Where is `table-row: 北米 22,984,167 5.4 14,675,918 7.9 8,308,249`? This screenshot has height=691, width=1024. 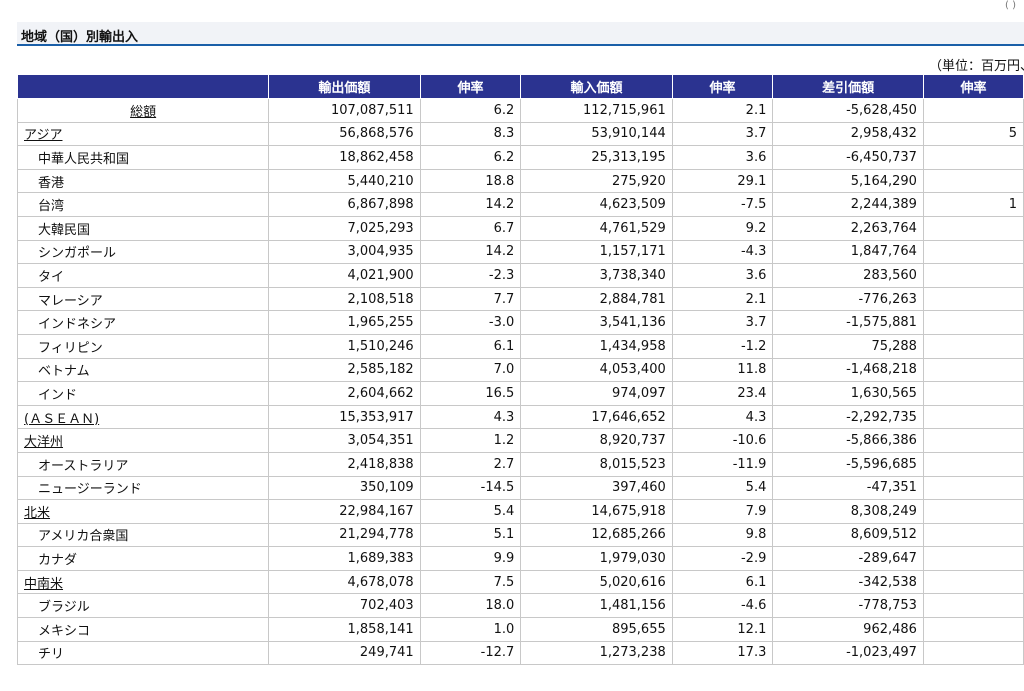
table-row: 北米 22,984,167 5.4 14,675,918 7.9 8,308,249 is located at coordinates (520, 511).